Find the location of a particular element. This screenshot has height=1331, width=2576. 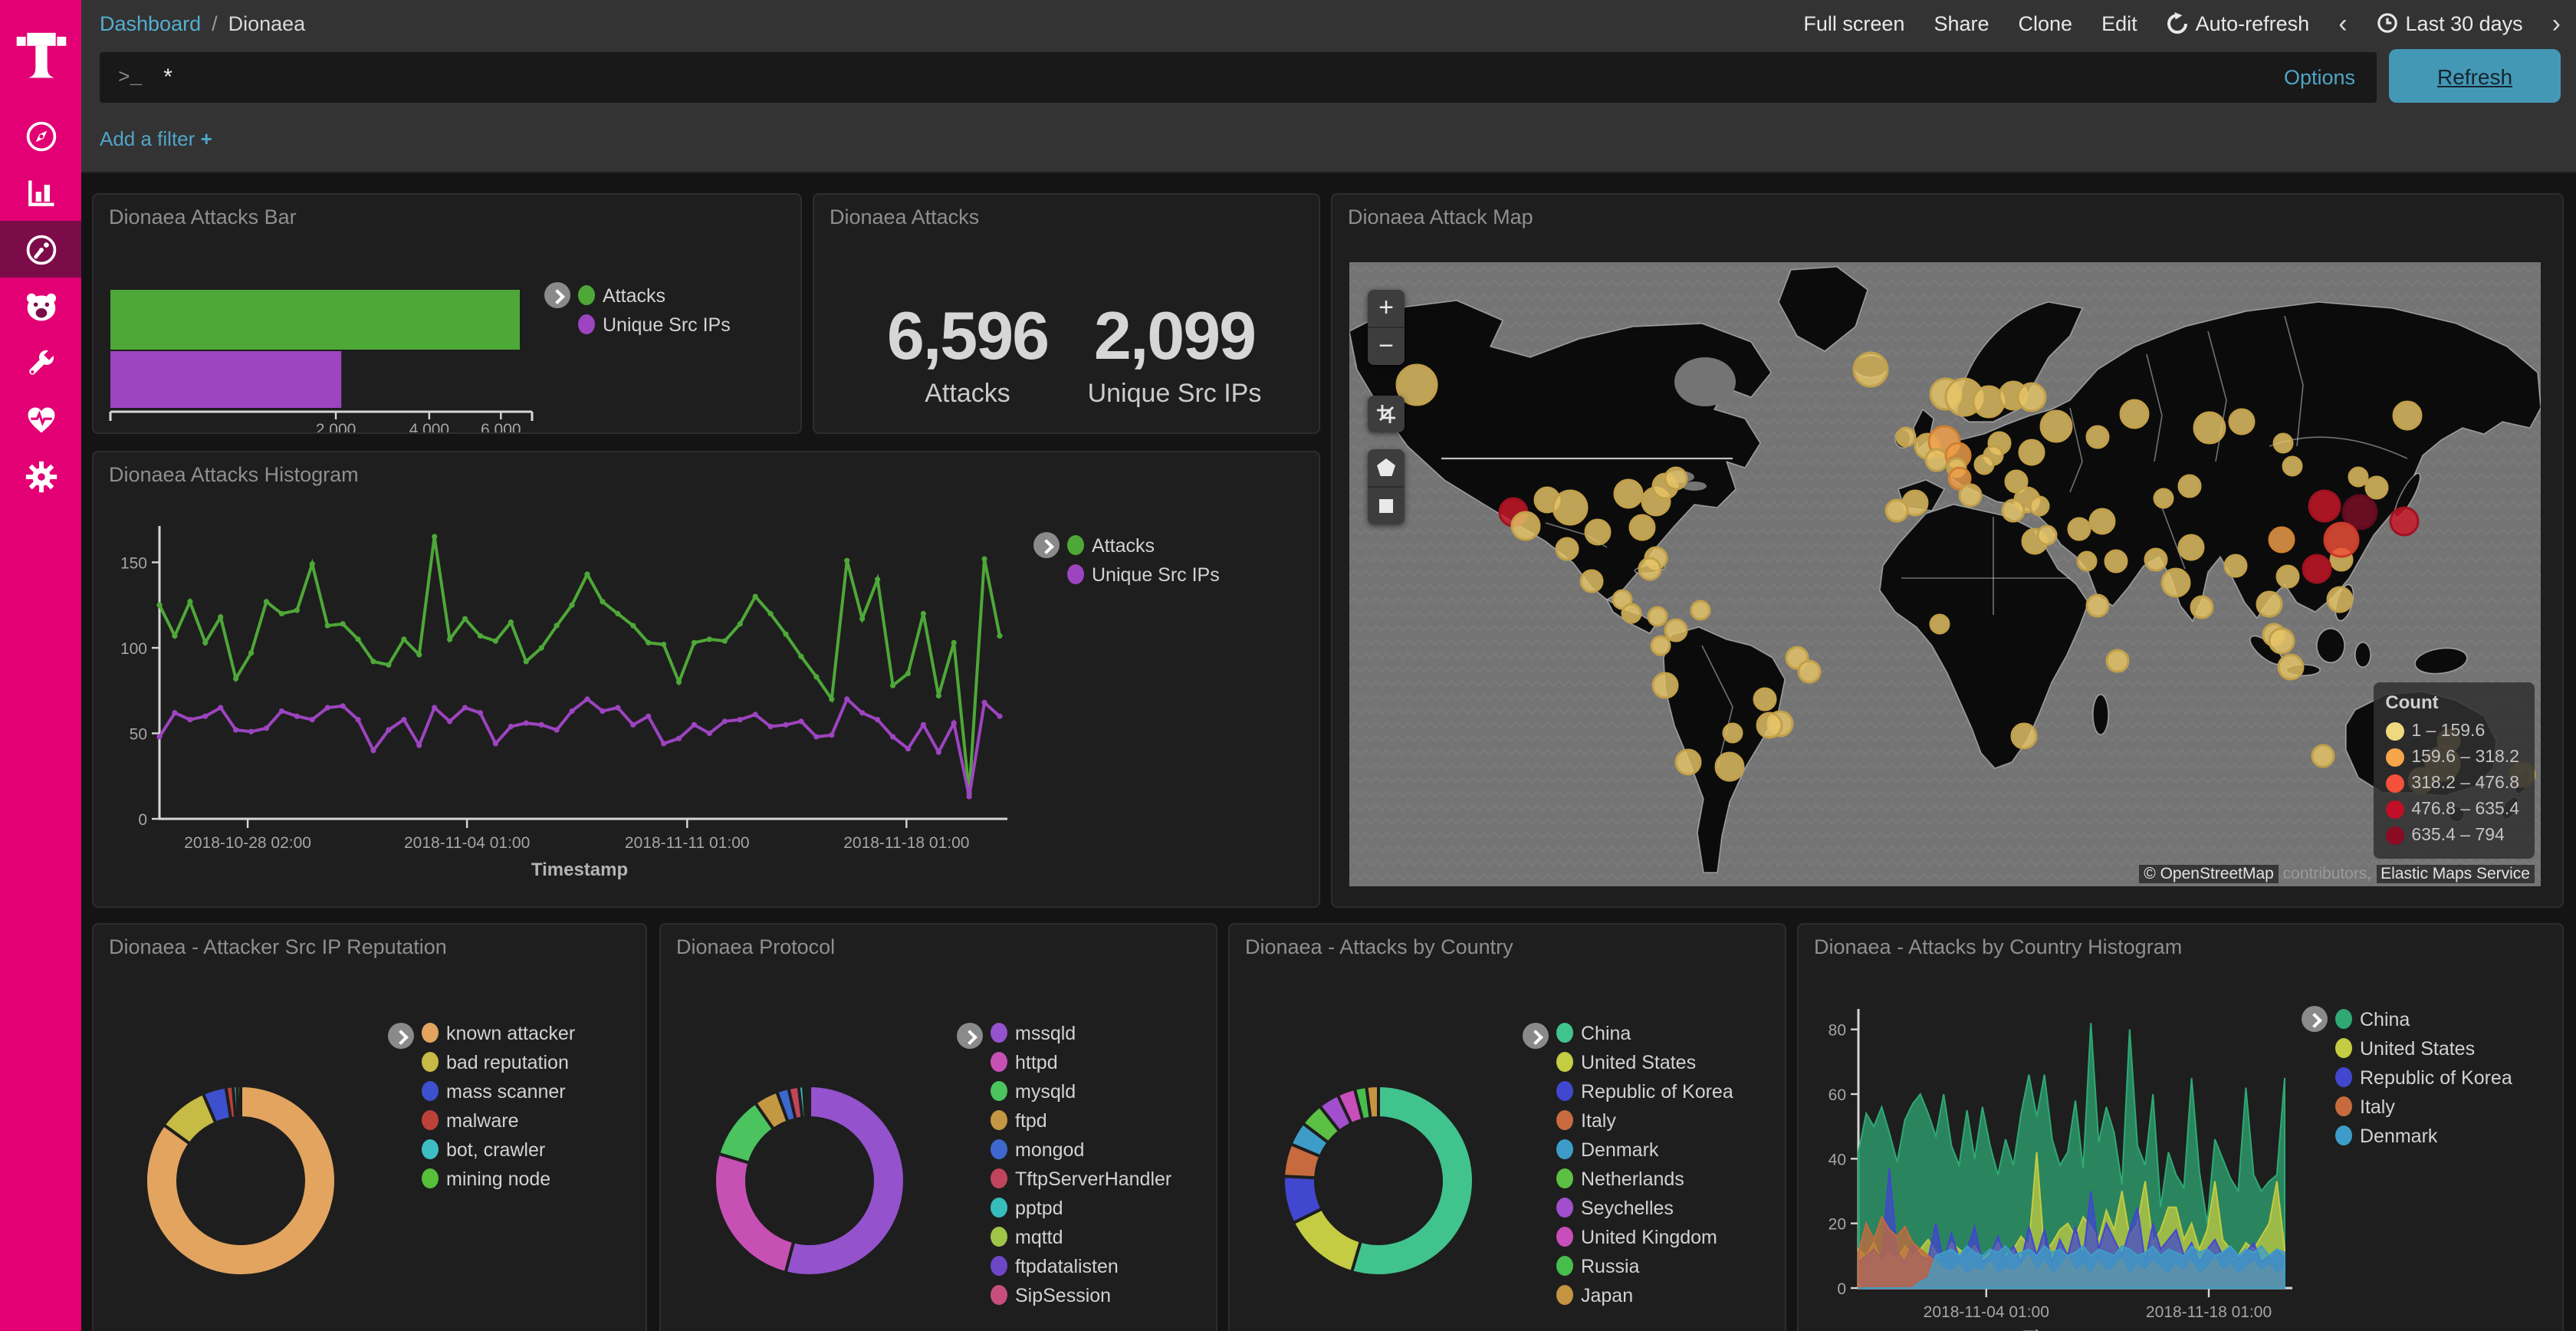

legend-label: bot, crawler is located at coordinates (496, 1149).